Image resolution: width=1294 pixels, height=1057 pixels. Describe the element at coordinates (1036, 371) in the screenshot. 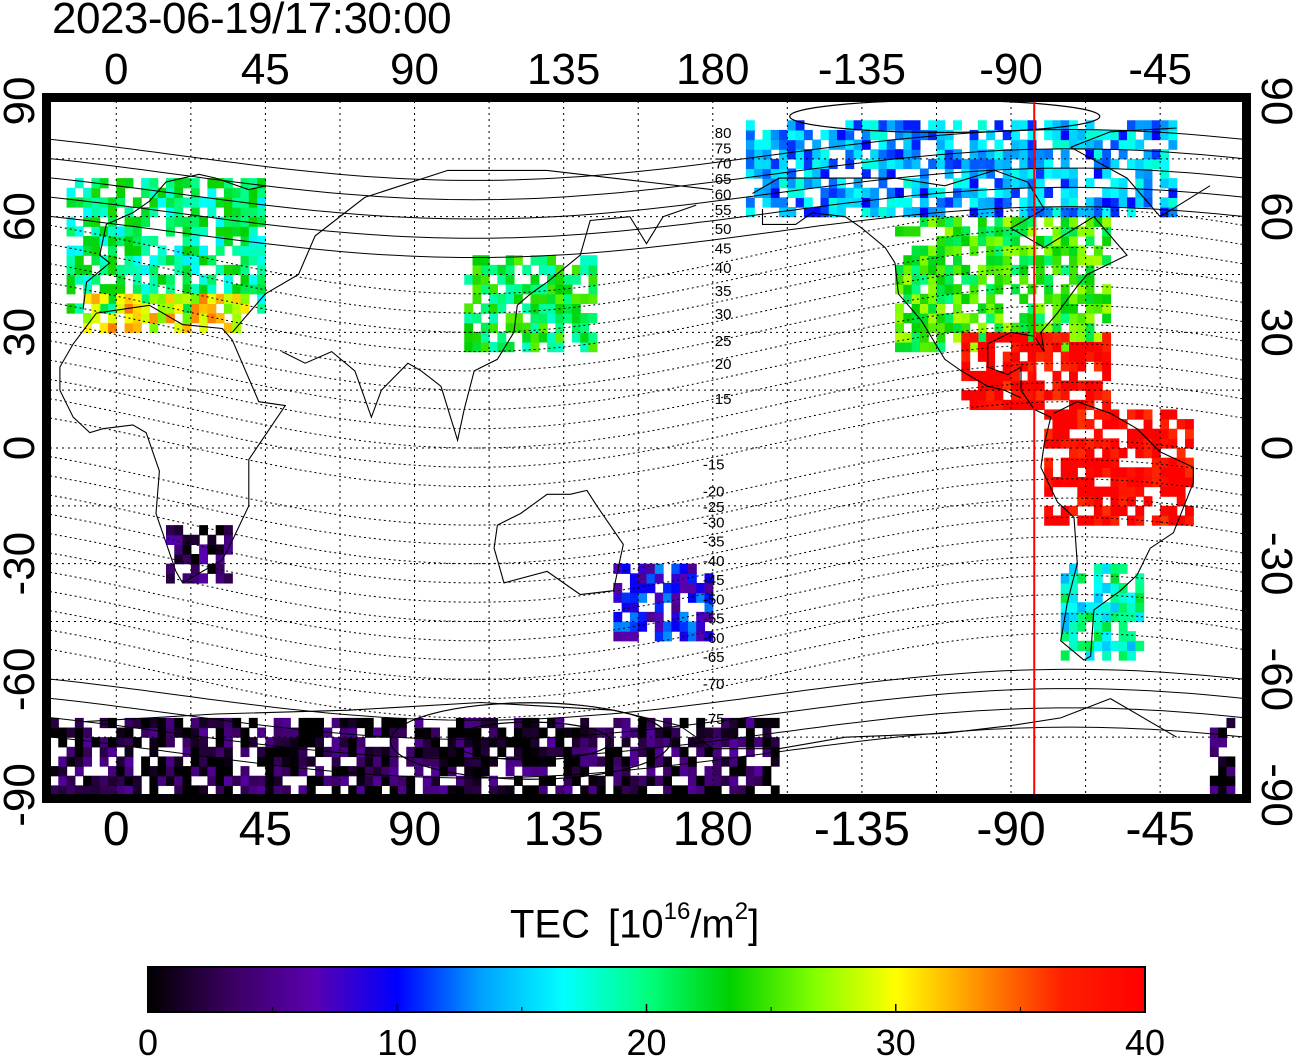

I see `tec-region` at that location.